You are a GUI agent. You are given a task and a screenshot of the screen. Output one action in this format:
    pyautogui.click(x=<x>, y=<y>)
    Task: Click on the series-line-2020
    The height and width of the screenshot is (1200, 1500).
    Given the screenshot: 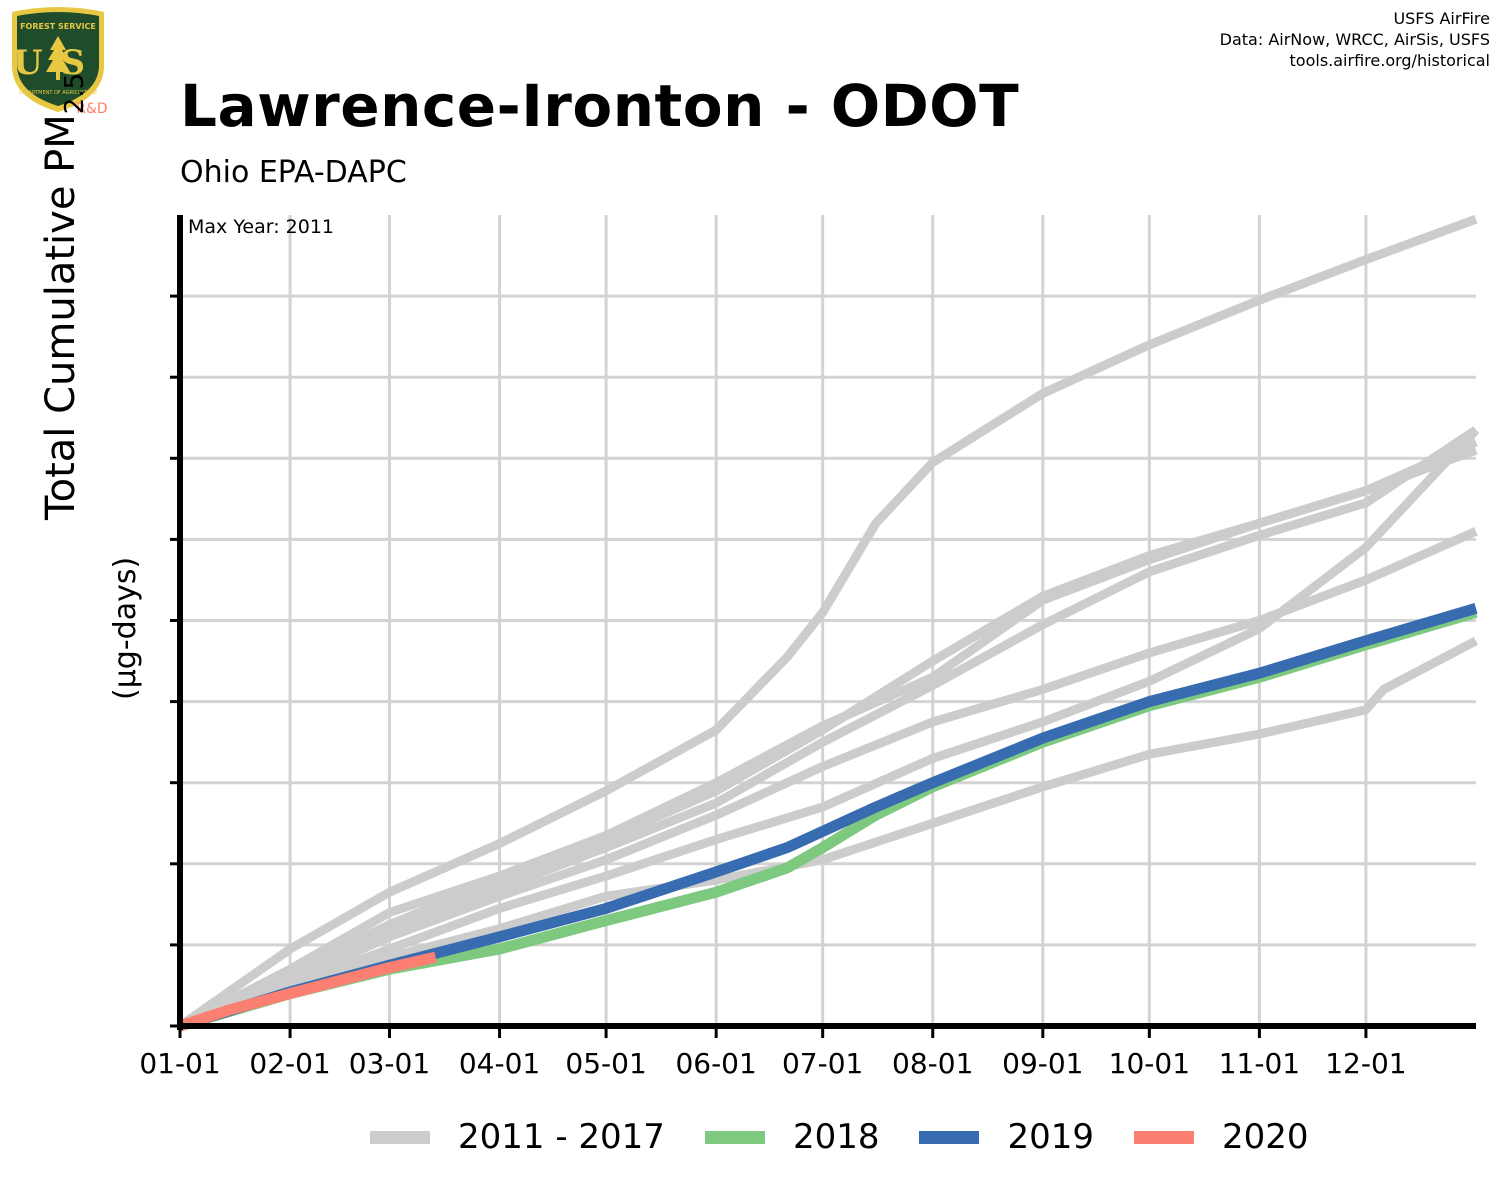 What is the action you would take?
    pyautogui.click(x=307, y=991)
    